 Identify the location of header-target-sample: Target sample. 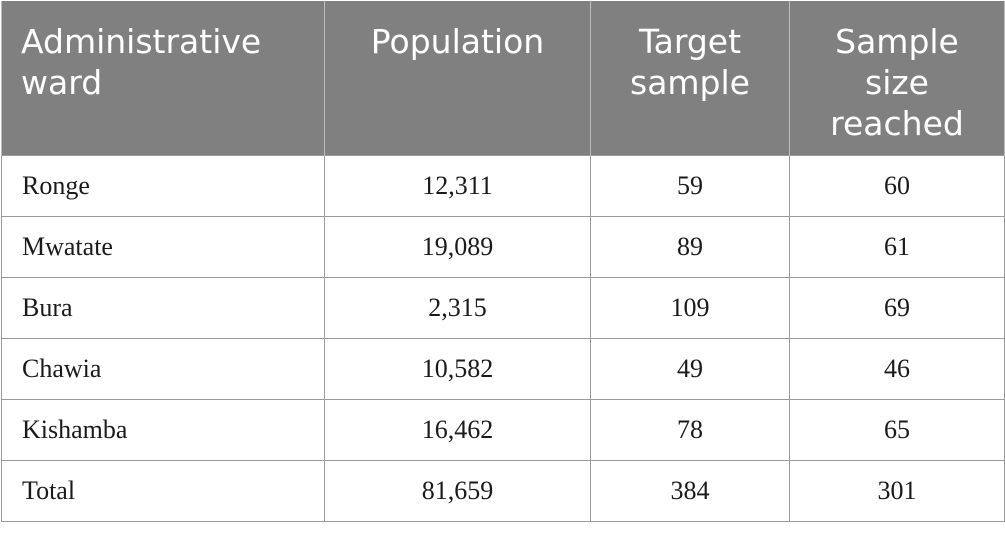
(690, 78).